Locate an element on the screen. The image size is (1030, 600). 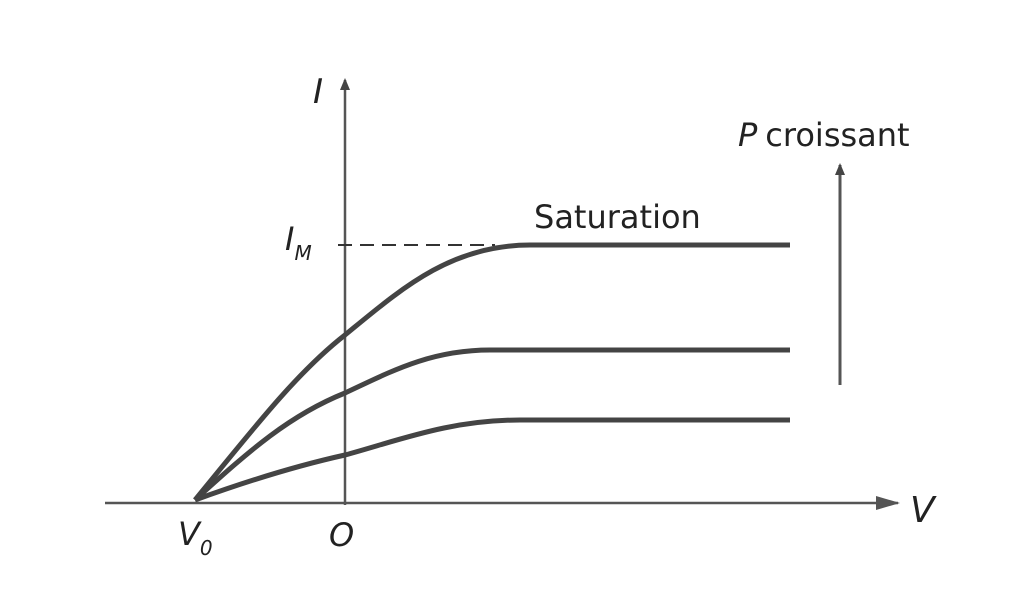
p-text: croissant is located at coordinates (837, 135).